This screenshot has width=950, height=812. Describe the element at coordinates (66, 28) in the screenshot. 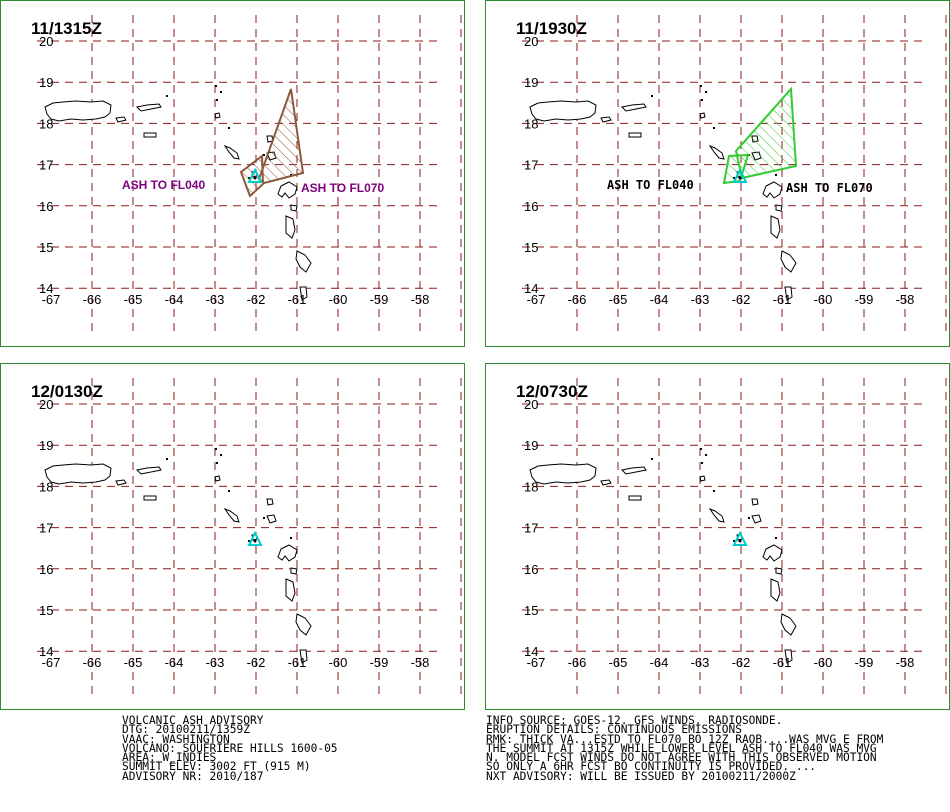

I see `panel-time-title: 11/1315Z` at that location.